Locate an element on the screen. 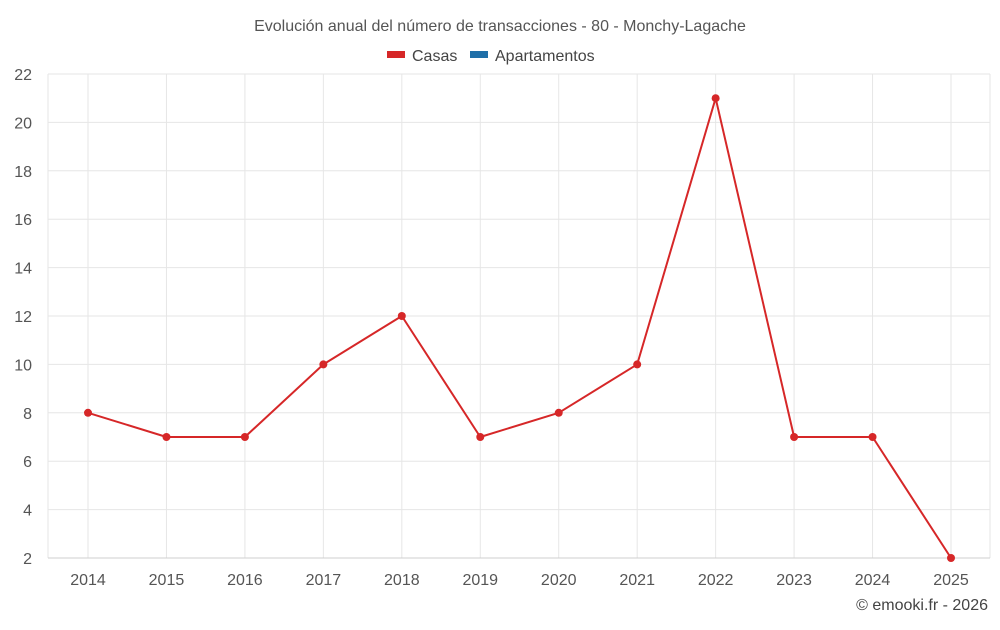  x-tick-label: 2023 is located at coordinates (794, 580).